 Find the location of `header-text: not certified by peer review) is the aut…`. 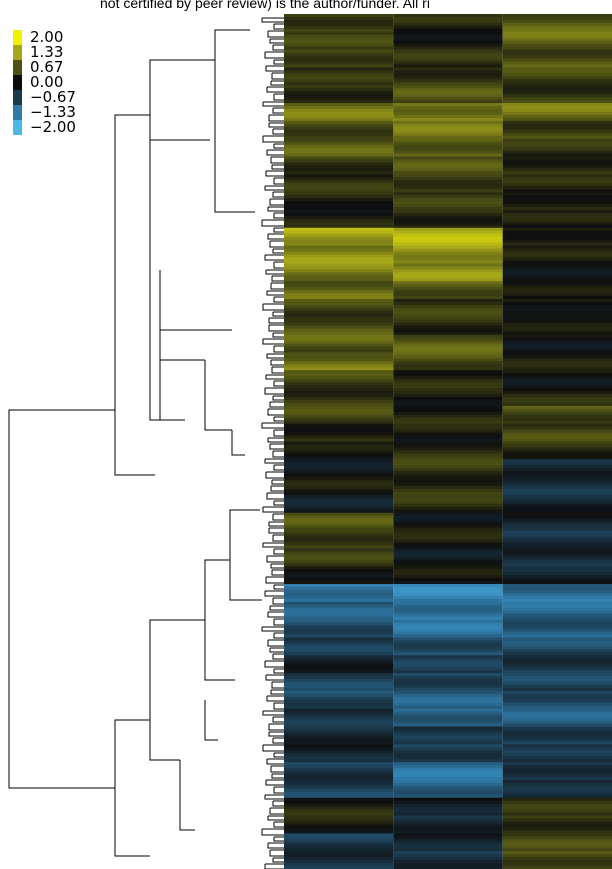

header-text: not certified by peer review) is the aut… is located at coordinates (265, 5).